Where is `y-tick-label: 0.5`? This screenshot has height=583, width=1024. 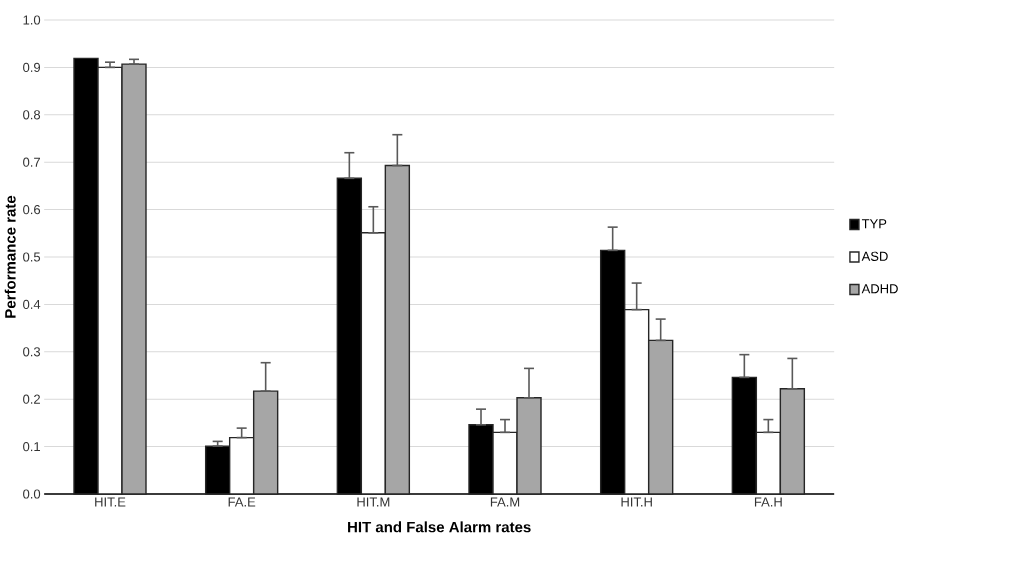
y-tick-label: 0.5 is located at coordinates (32, 257).